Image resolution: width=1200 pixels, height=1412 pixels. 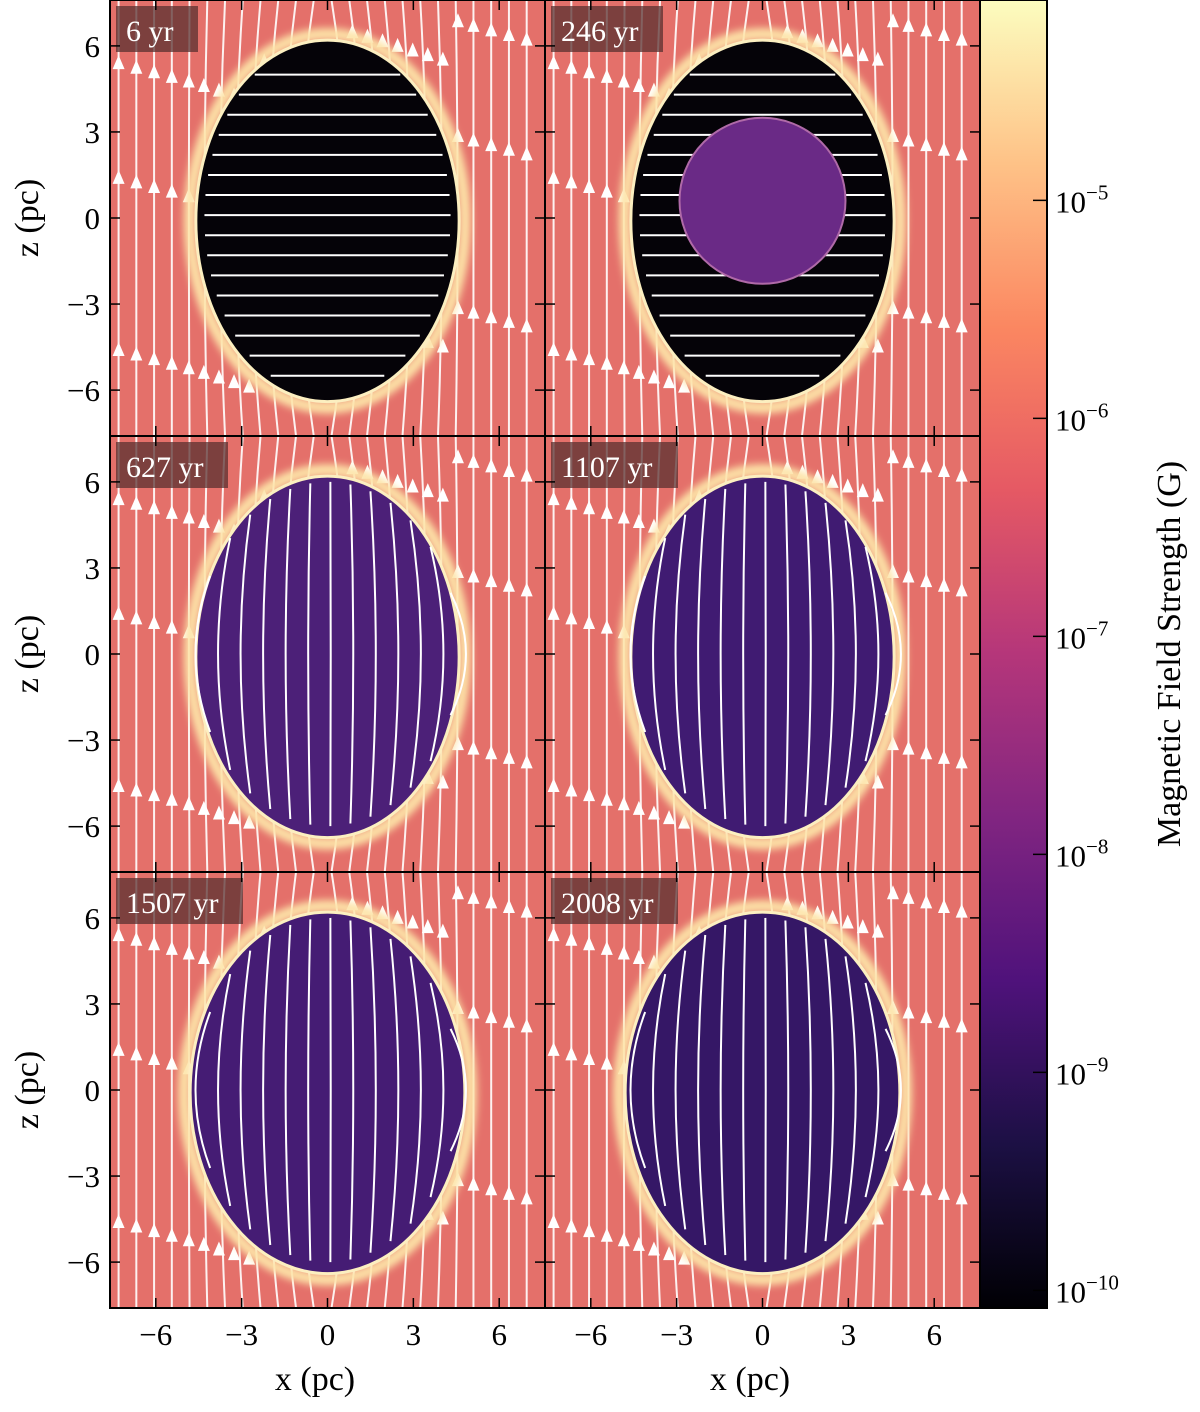 I want to click on colorbar-tick-label: 10⁻⁵, so click(x=1081, y=199).